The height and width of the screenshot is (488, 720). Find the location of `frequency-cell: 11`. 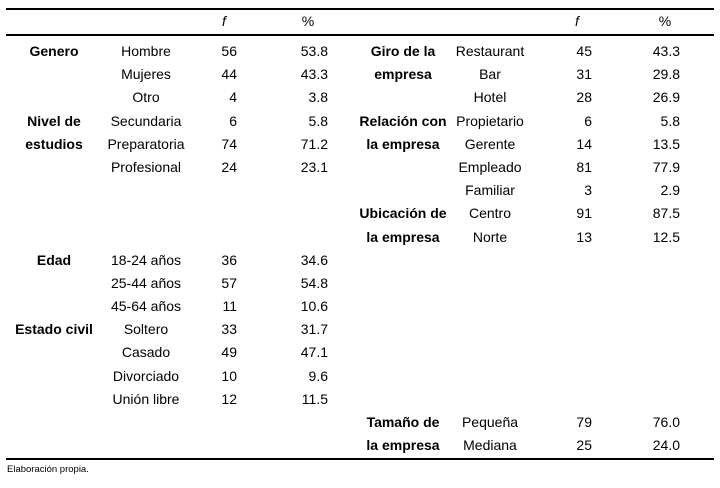

frequency-cell: 11 is located at coordinates (229, 306).